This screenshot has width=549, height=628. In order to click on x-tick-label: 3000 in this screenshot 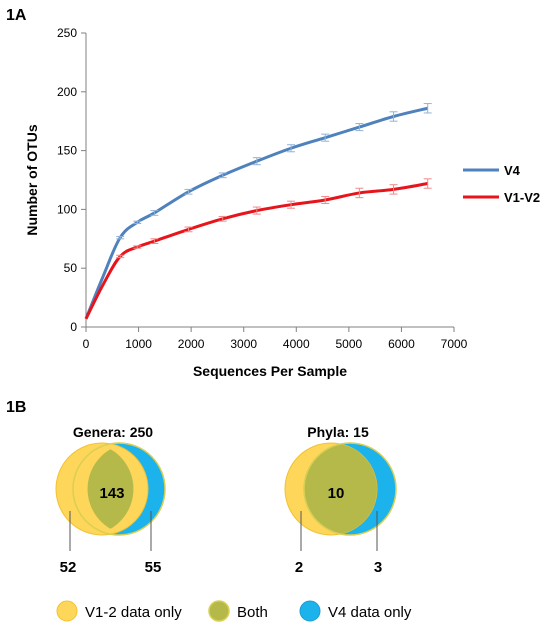, I will do `click(243, 344)`.